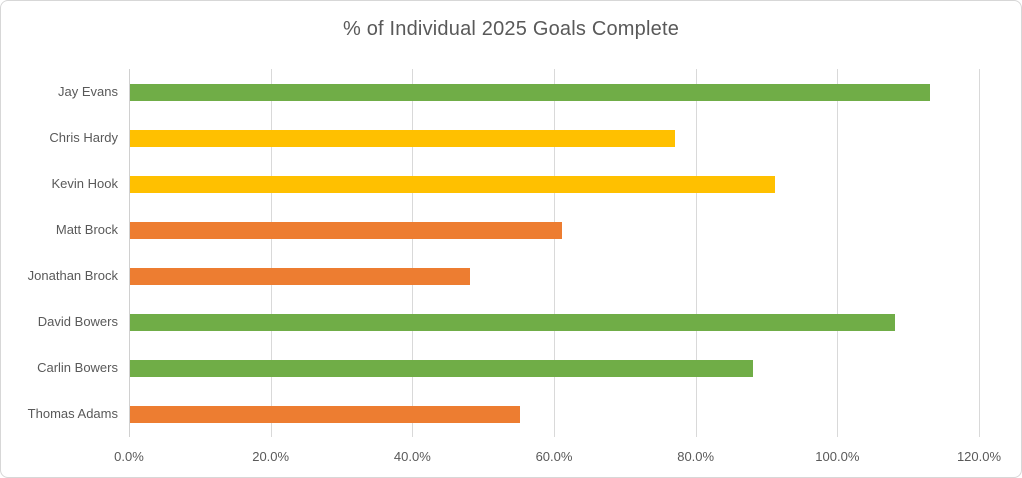 This screenshot has width=1022, height=478. I want to click on chart-title: % of Individual 2025 Goals Complete, so click(511, 29).